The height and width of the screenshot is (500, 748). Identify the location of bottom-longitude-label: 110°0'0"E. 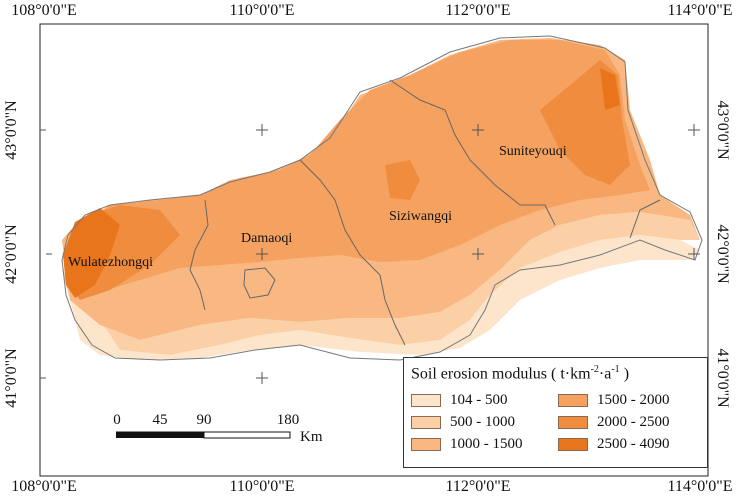
(262, 486).